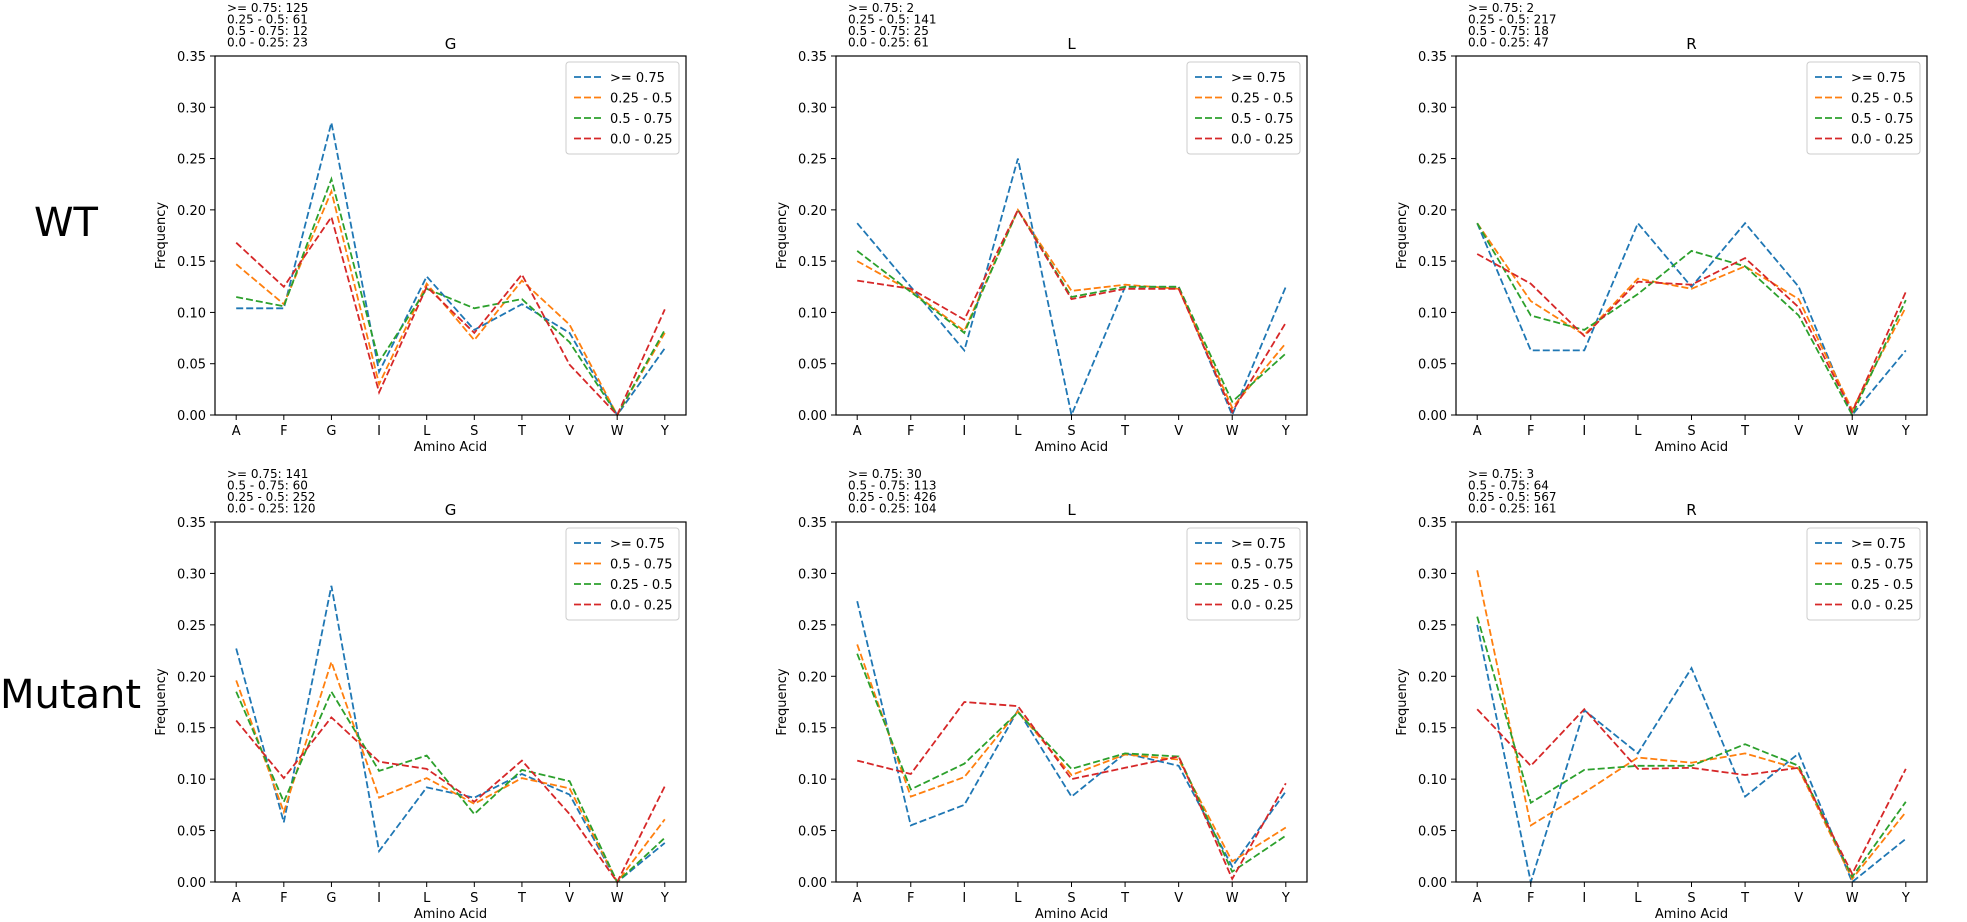 The height and width of the screenshot is (922, 1967). I want to click on row-label-mutant: Mutant, so click(71, 695).